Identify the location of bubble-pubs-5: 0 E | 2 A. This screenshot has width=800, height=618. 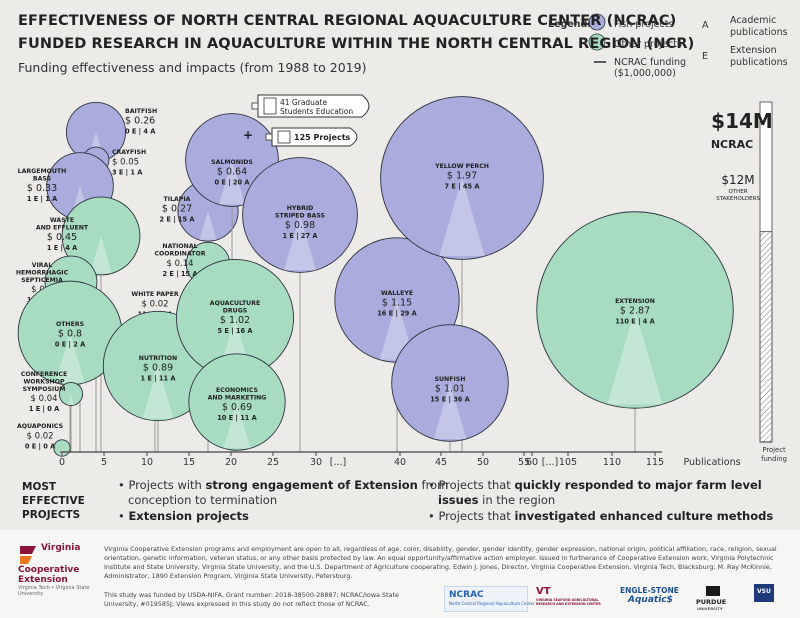
(70, 344).